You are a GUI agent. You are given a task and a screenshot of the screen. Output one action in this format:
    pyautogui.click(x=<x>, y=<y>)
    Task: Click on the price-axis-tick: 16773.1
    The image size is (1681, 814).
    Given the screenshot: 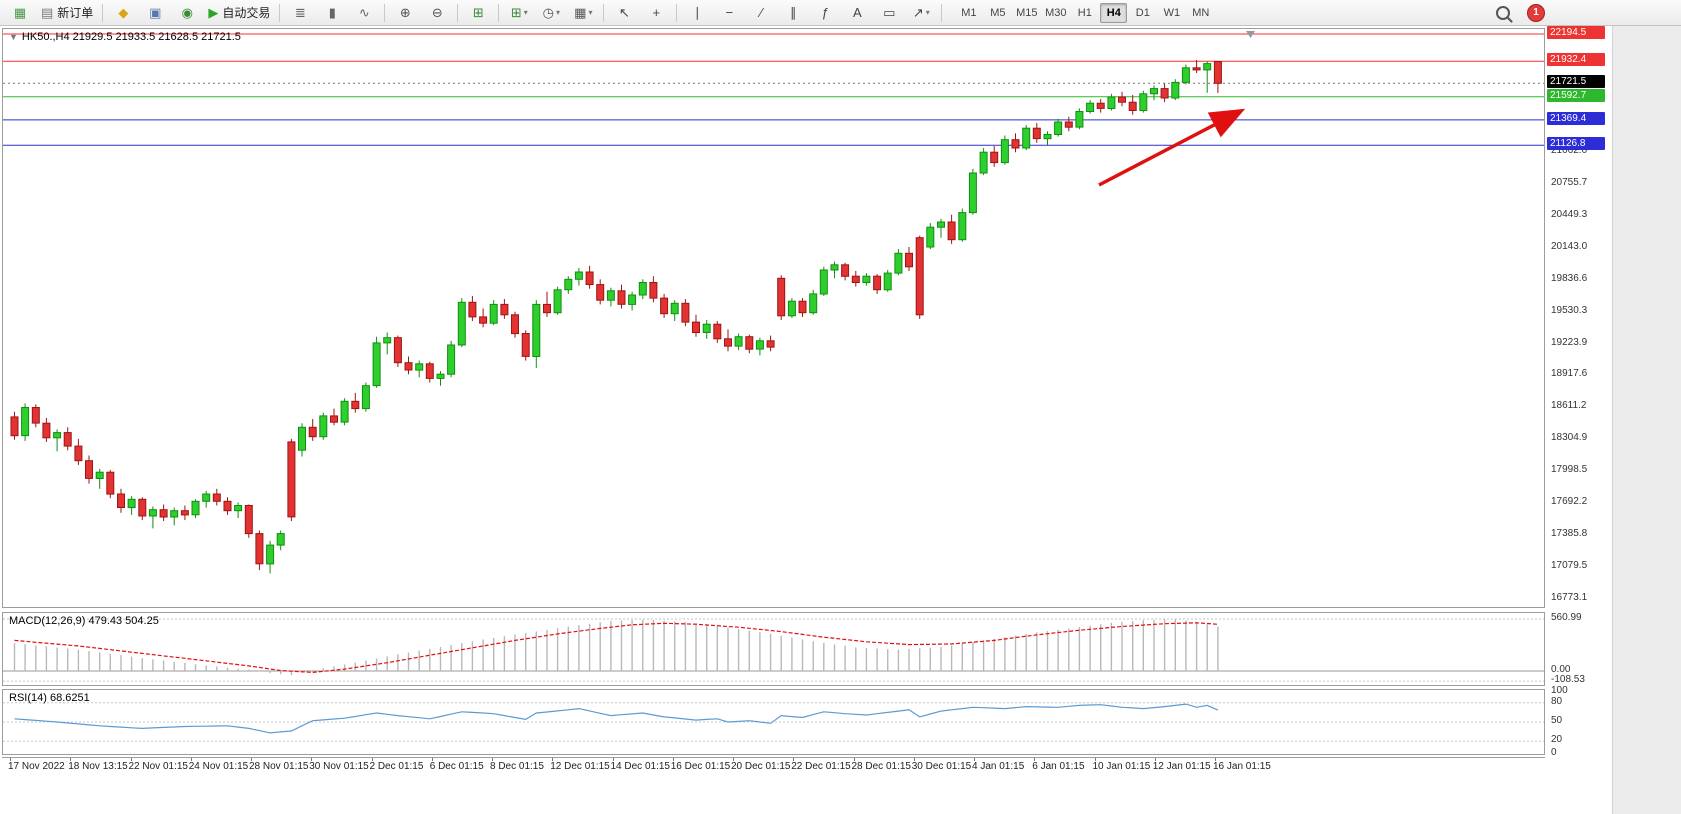 What is the action you would take?
    pyautogui.click(x=1569, y=597)
    